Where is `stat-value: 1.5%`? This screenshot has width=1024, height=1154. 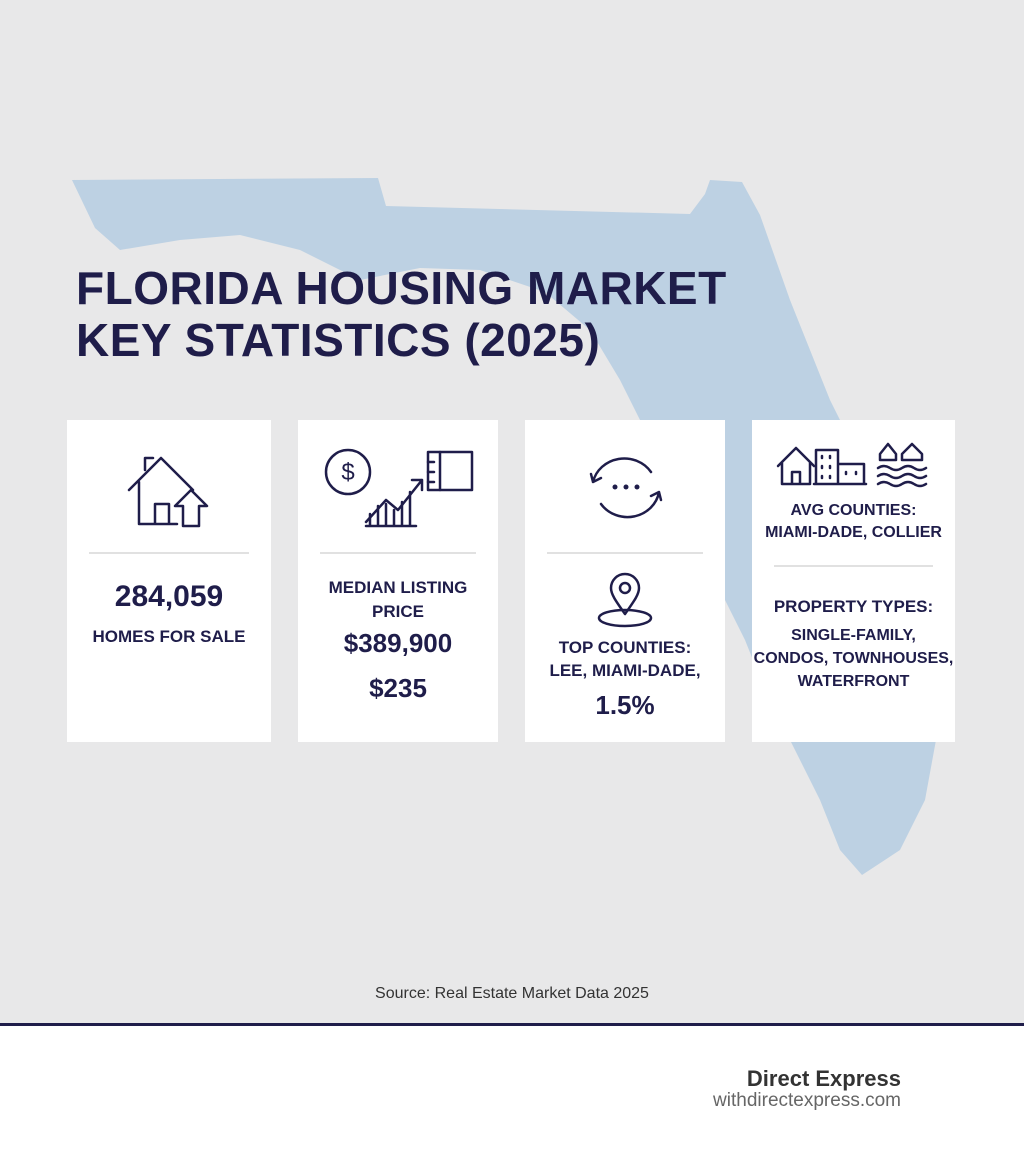
stat-value: 1.5% is located at coordinates (625, 705).